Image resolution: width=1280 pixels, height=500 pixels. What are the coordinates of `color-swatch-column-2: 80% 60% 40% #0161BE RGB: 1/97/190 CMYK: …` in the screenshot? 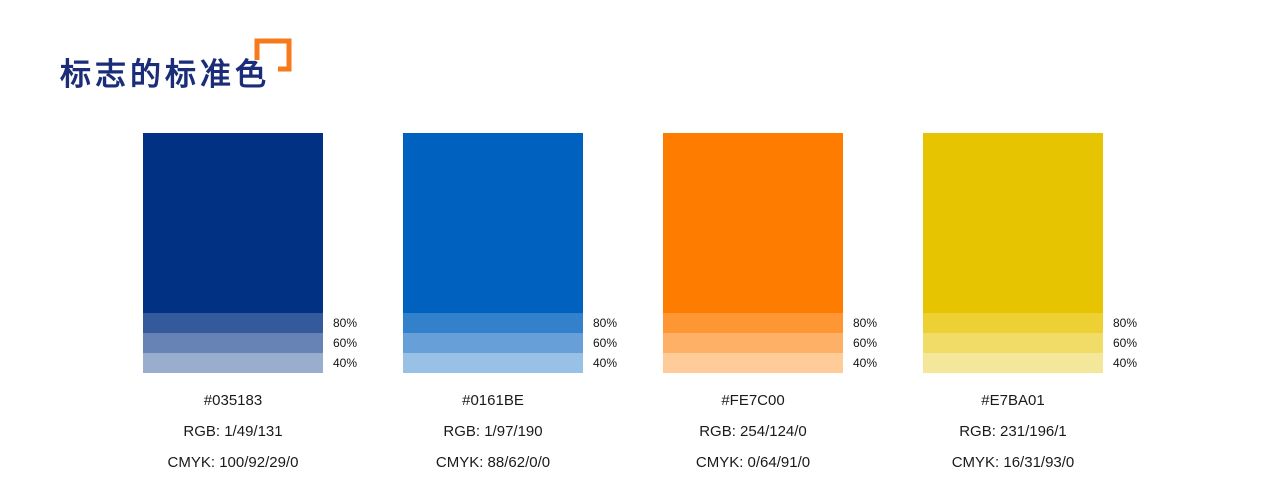 It's located at (510, 305).